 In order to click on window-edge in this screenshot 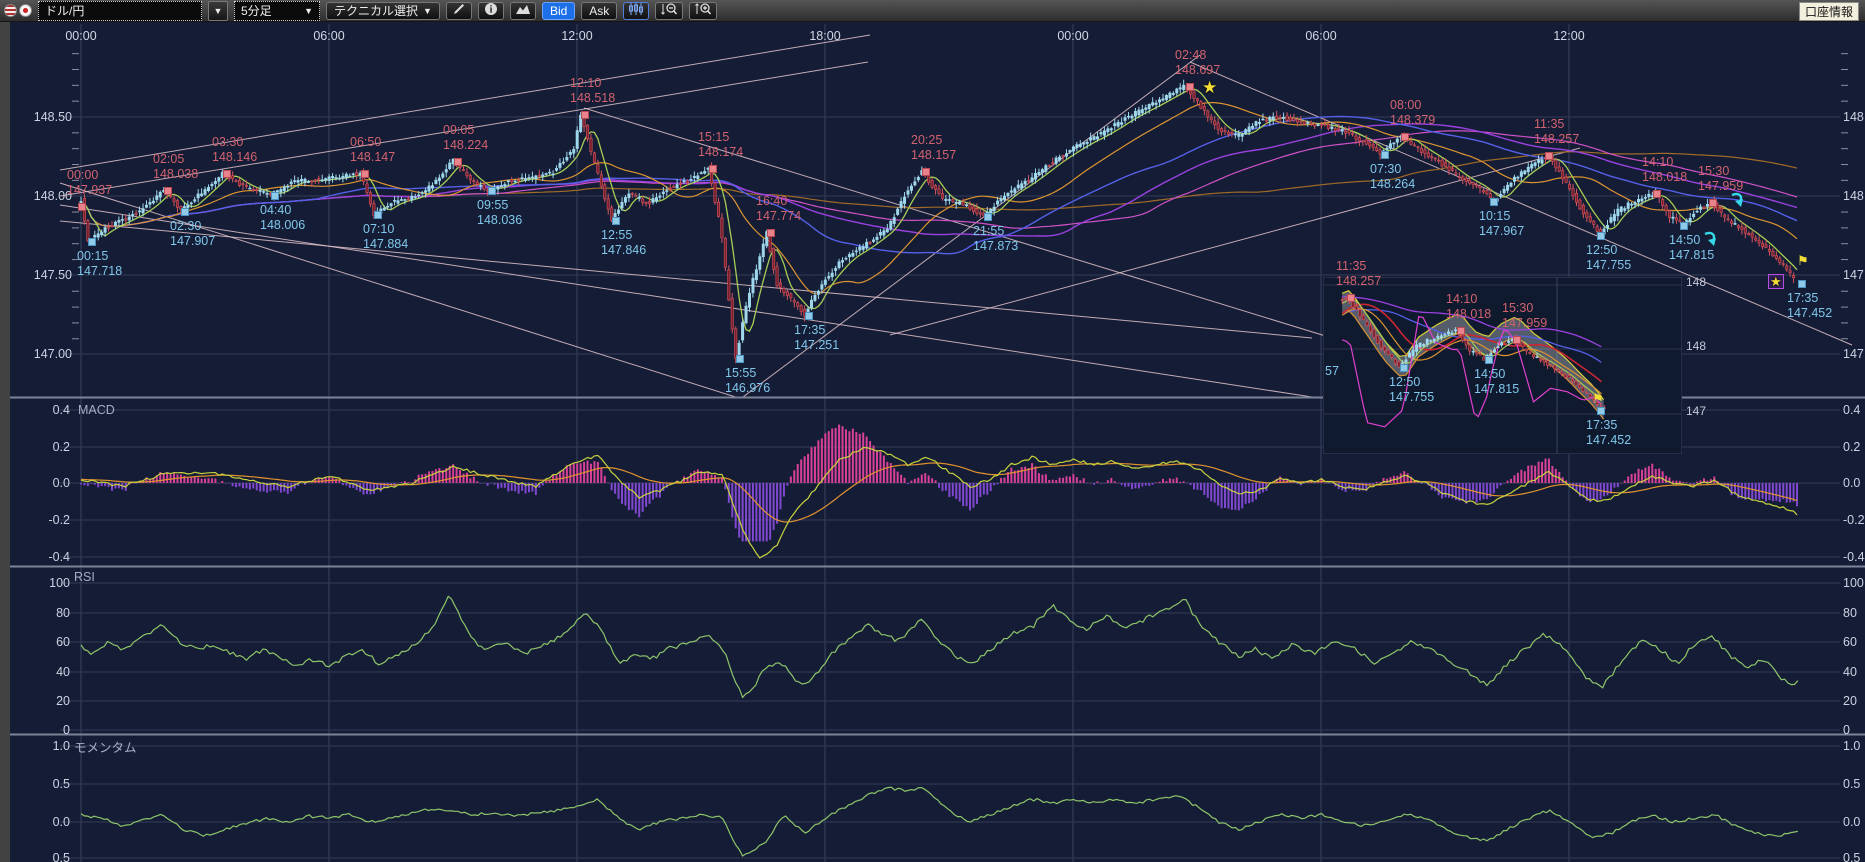, I will do `click(5, 442)`.